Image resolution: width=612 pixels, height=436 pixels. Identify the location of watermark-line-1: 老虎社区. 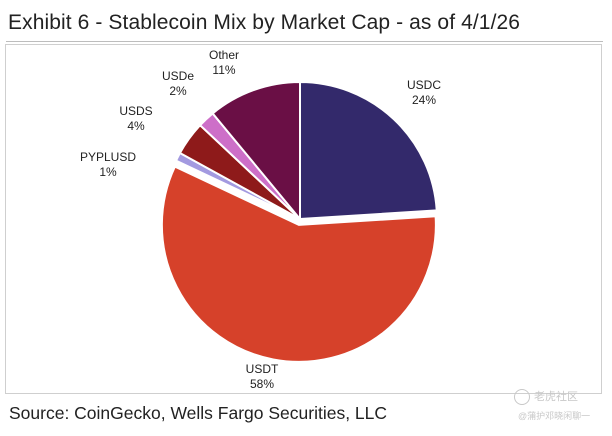
(556, 397).